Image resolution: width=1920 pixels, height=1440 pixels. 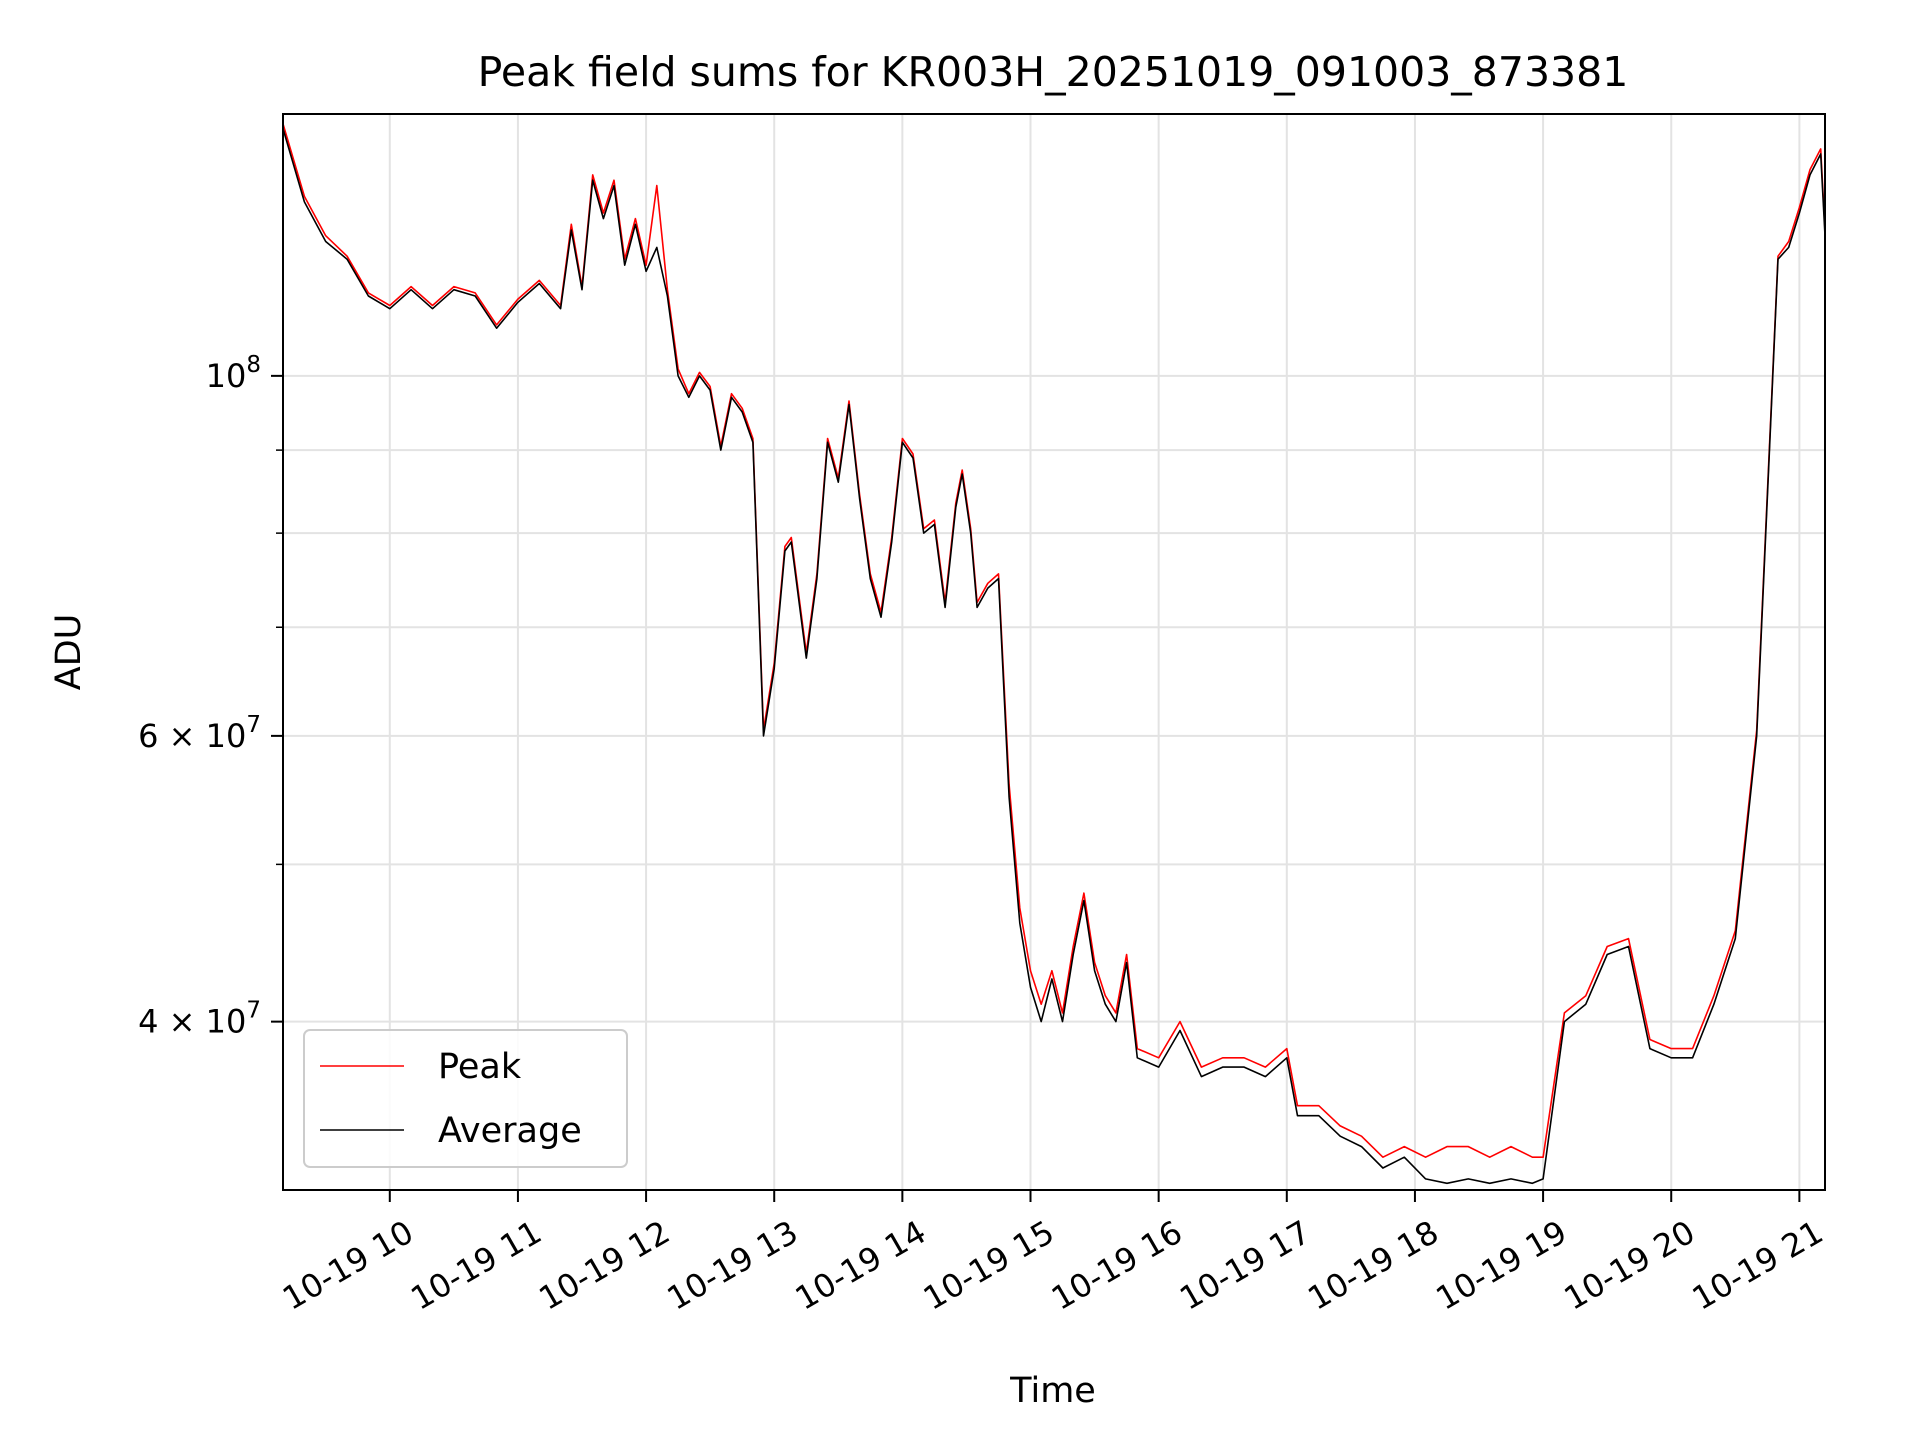 What do you see at coordinates (348, 1265) in the screenshot?
I see `x-tick-label: 10-19 10` at bounding box center [348, 1265].